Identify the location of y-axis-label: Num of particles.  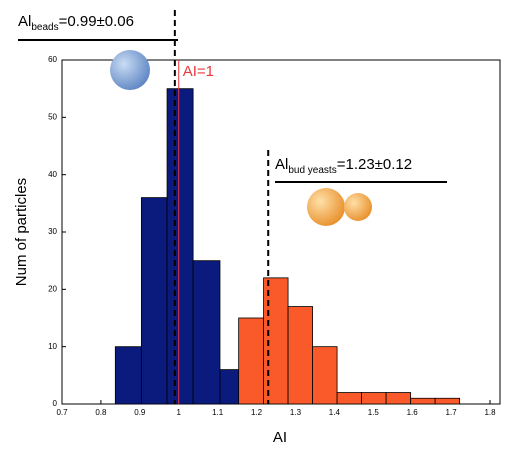
(21, 232).